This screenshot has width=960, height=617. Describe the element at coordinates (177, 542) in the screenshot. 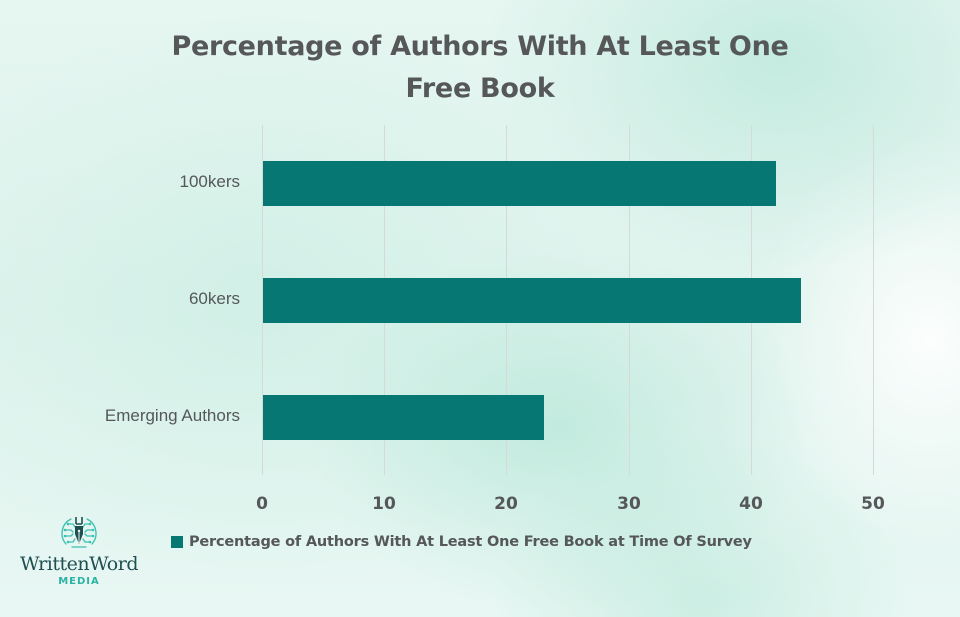

I see `legend-swatch` at that location.